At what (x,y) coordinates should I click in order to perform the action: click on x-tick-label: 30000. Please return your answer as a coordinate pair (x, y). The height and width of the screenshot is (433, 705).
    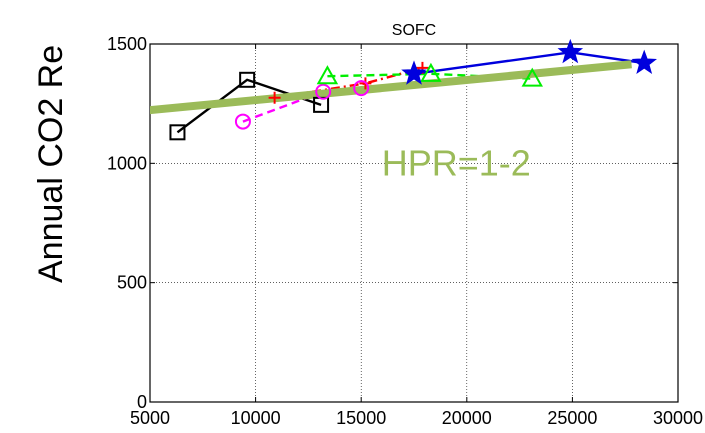
    Looking at the image, I should click on (678, 418).